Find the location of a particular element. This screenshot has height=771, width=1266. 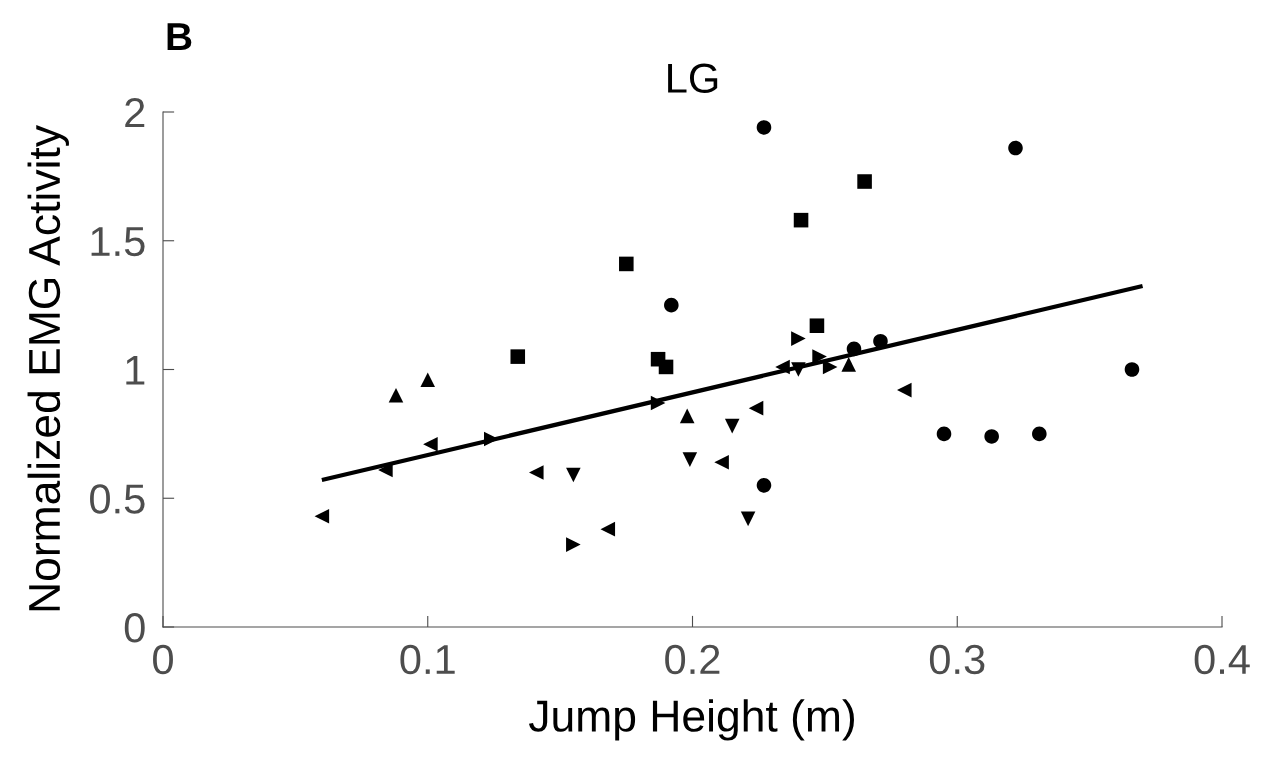

y-axis-title: Normalized EMG Activity is located at coordinates (48, 368).